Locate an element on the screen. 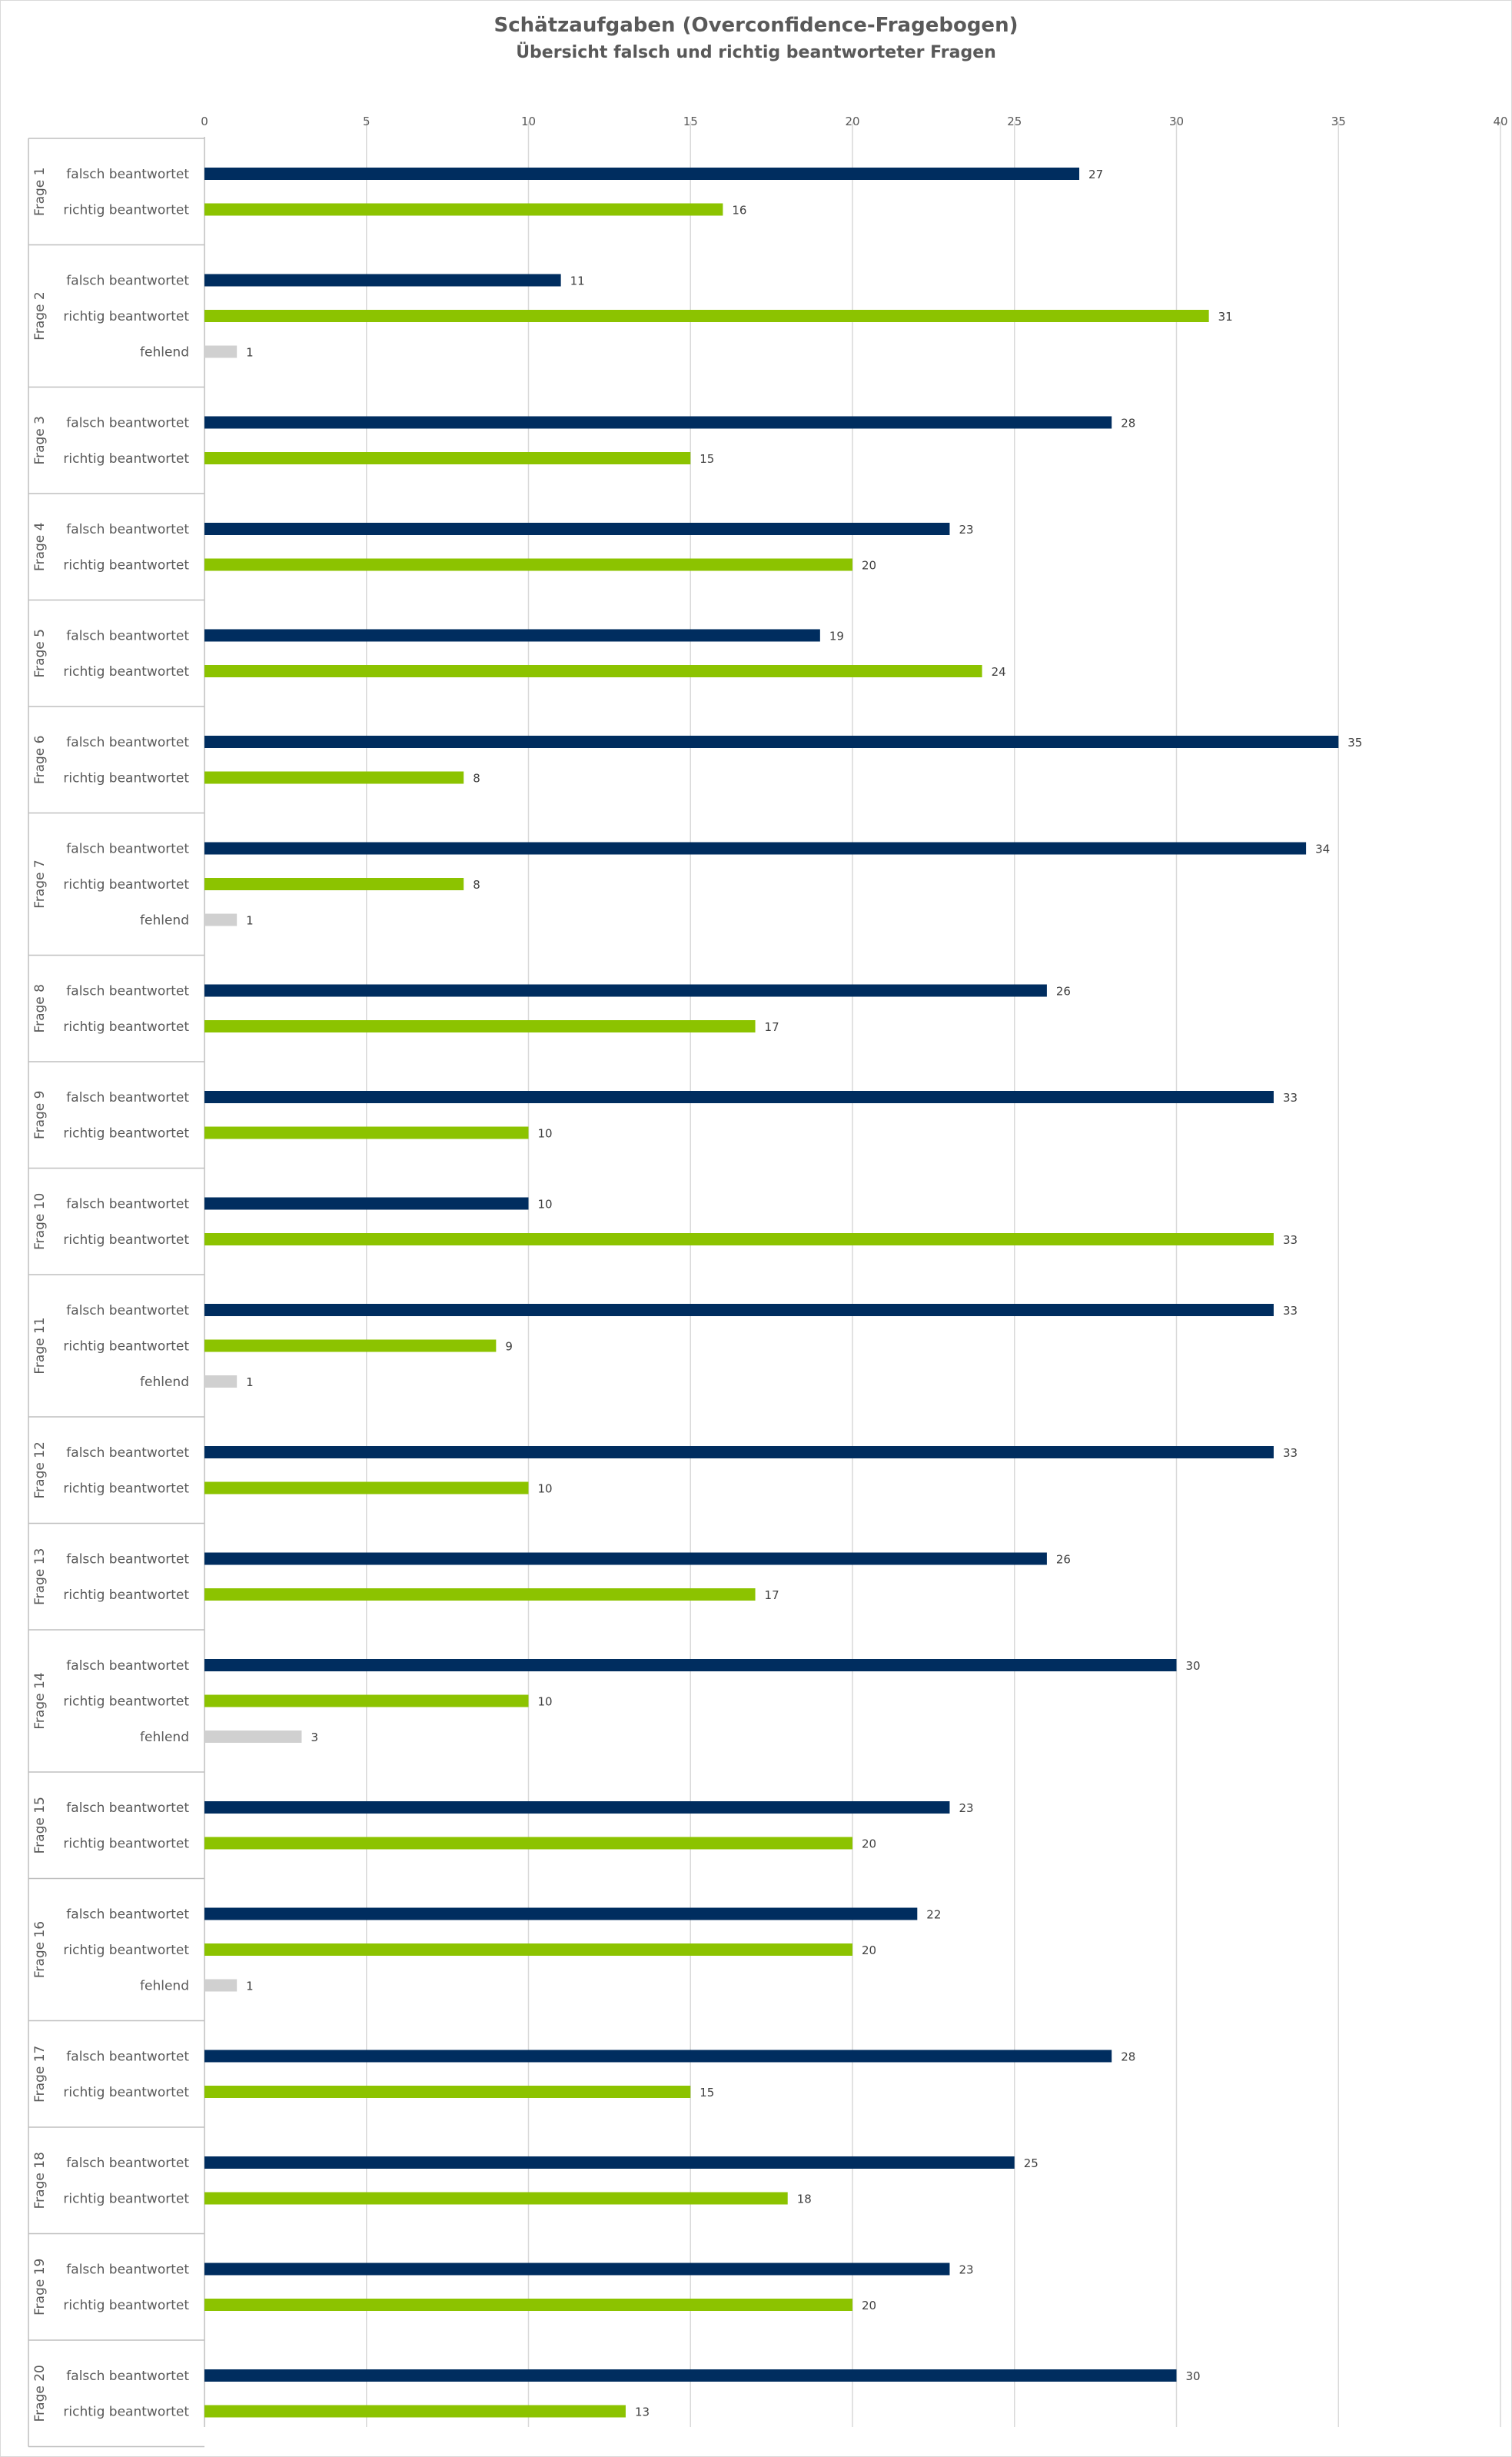  group-label: Frage 18 is located at coordinates (40, 2180).